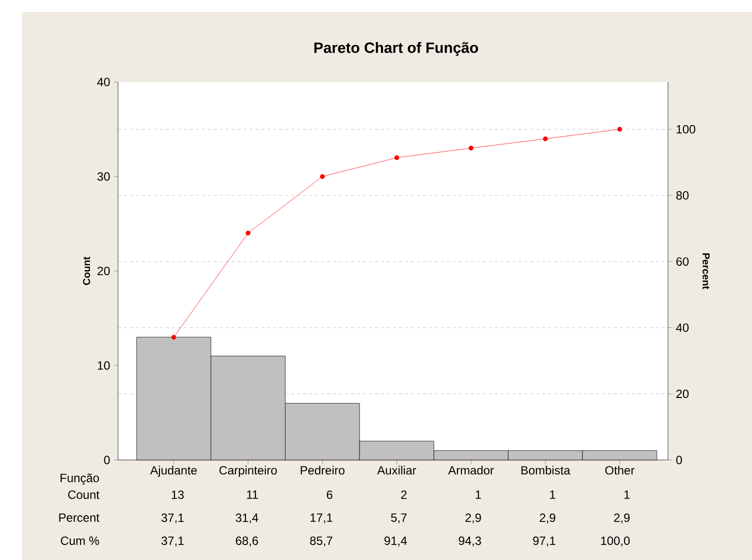 The image size is (752, 560). What do you see at coordinates (80, 540) in the screenshot?
I see `text: Cum %` at bounding box center [80, 540].